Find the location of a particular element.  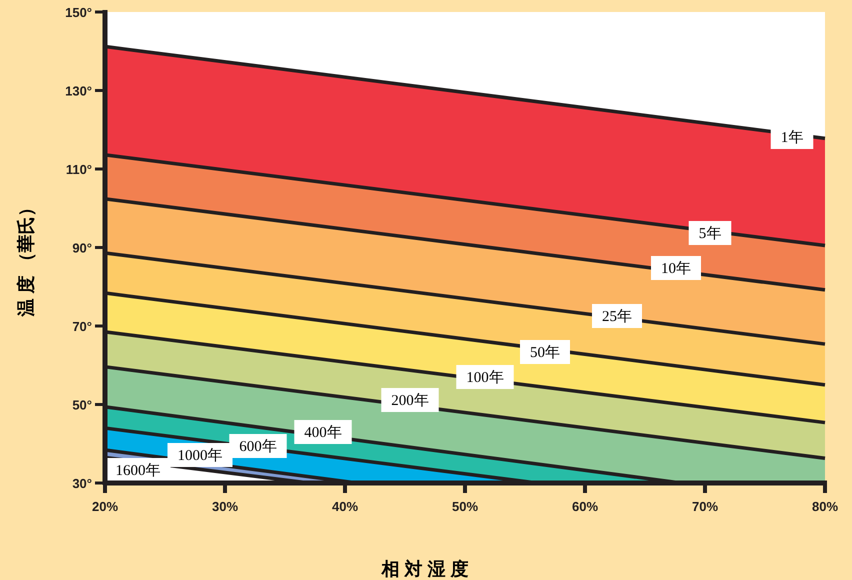

series-label: 10年 is located at coordinates (676, 268).